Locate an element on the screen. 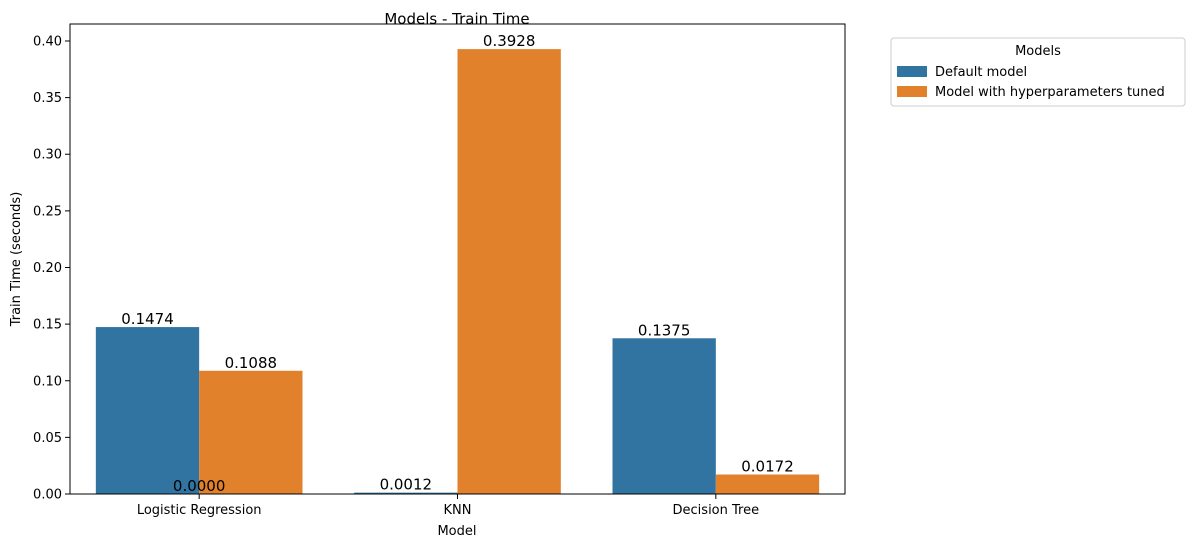  data-label-zero: 0.0000 is located at coordinates (199, 486).